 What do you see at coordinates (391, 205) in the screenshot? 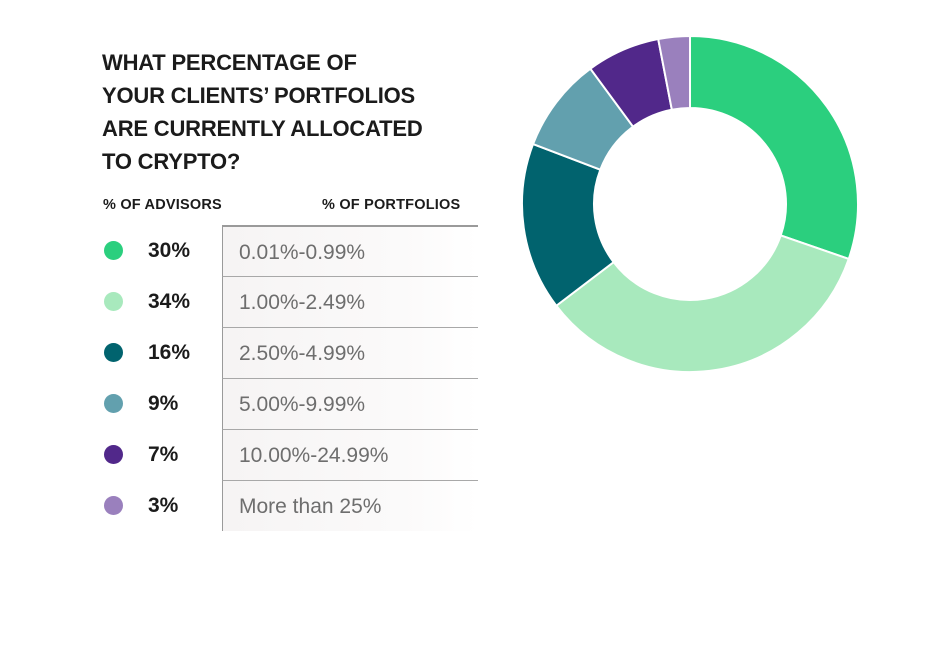
I see `portfolios-column-header: % OF PORTFOLIOS` at bounding box center [391, 205].